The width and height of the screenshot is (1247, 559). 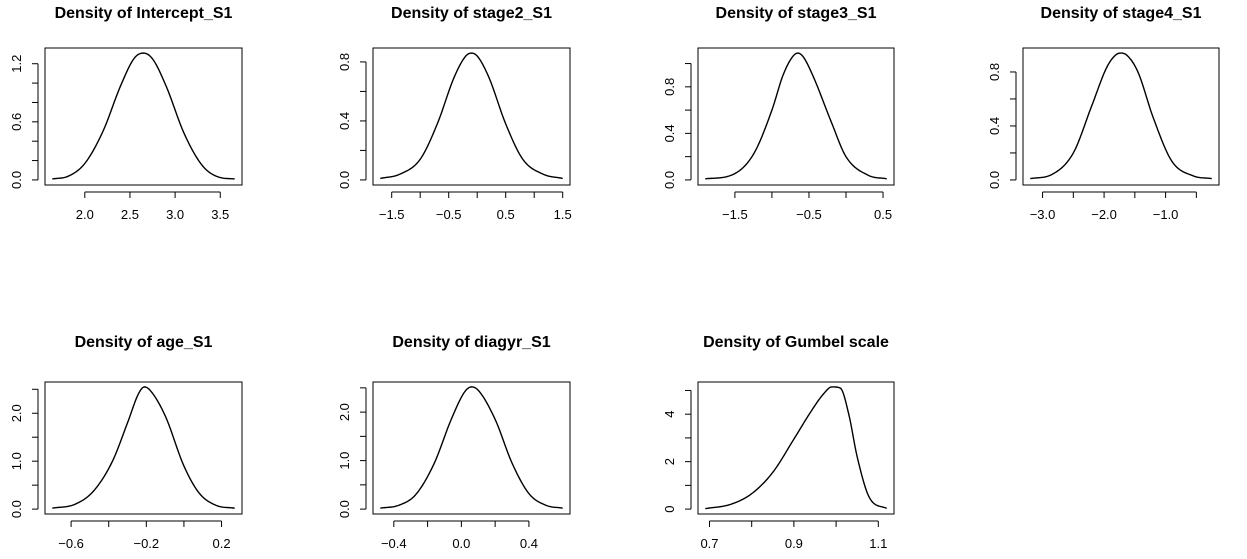 I want to click on panel-6: Density of diagyr_S1 −0.4 0.0 0.4 0.0 1.0 2.0, so click(x=454, y=442).